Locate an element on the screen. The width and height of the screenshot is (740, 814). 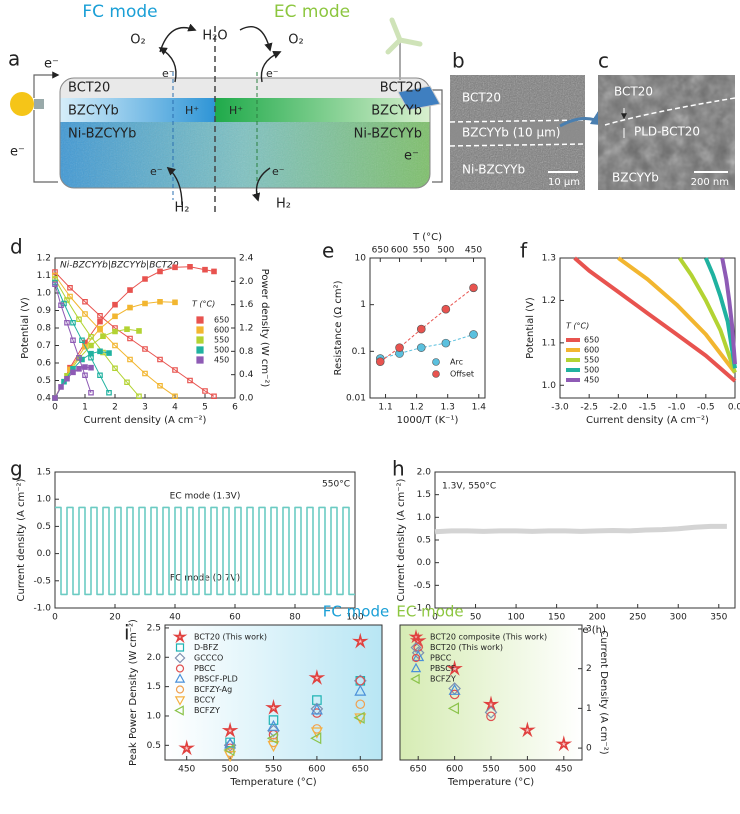
wire is located at coordinates (437, 136).